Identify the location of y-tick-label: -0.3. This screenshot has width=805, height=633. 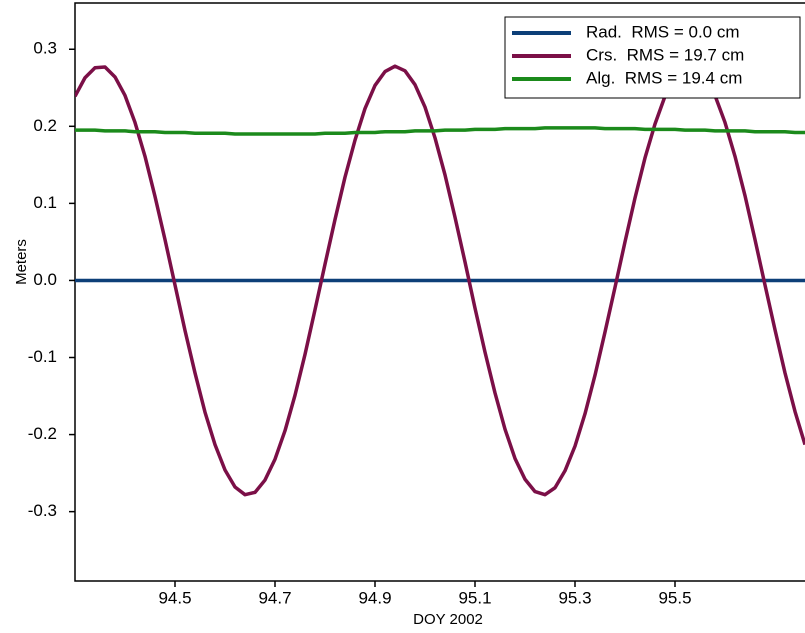
(42, 510).